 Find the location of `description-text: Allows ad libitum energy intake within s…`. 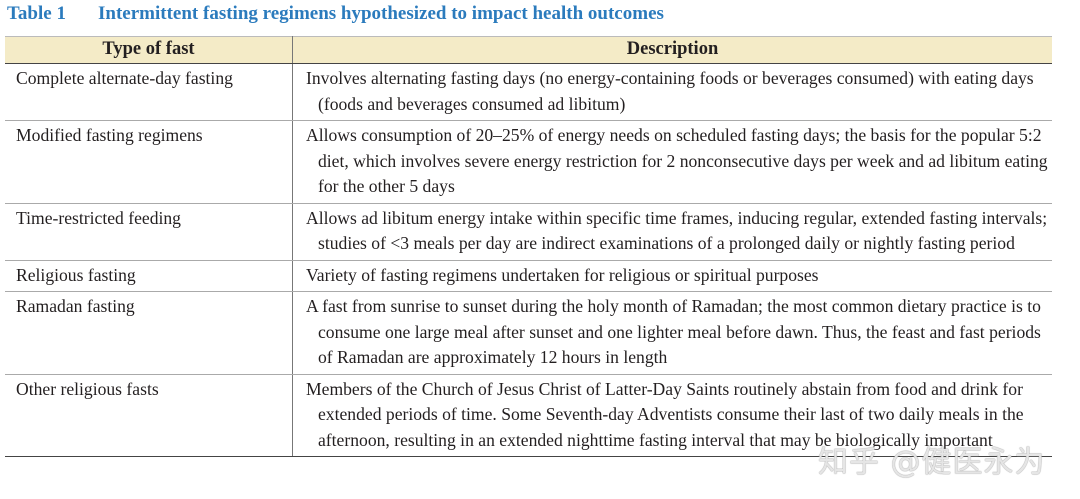

description-text: Allows ad libitum energy intake within s… is located at coordinates (677, 230).